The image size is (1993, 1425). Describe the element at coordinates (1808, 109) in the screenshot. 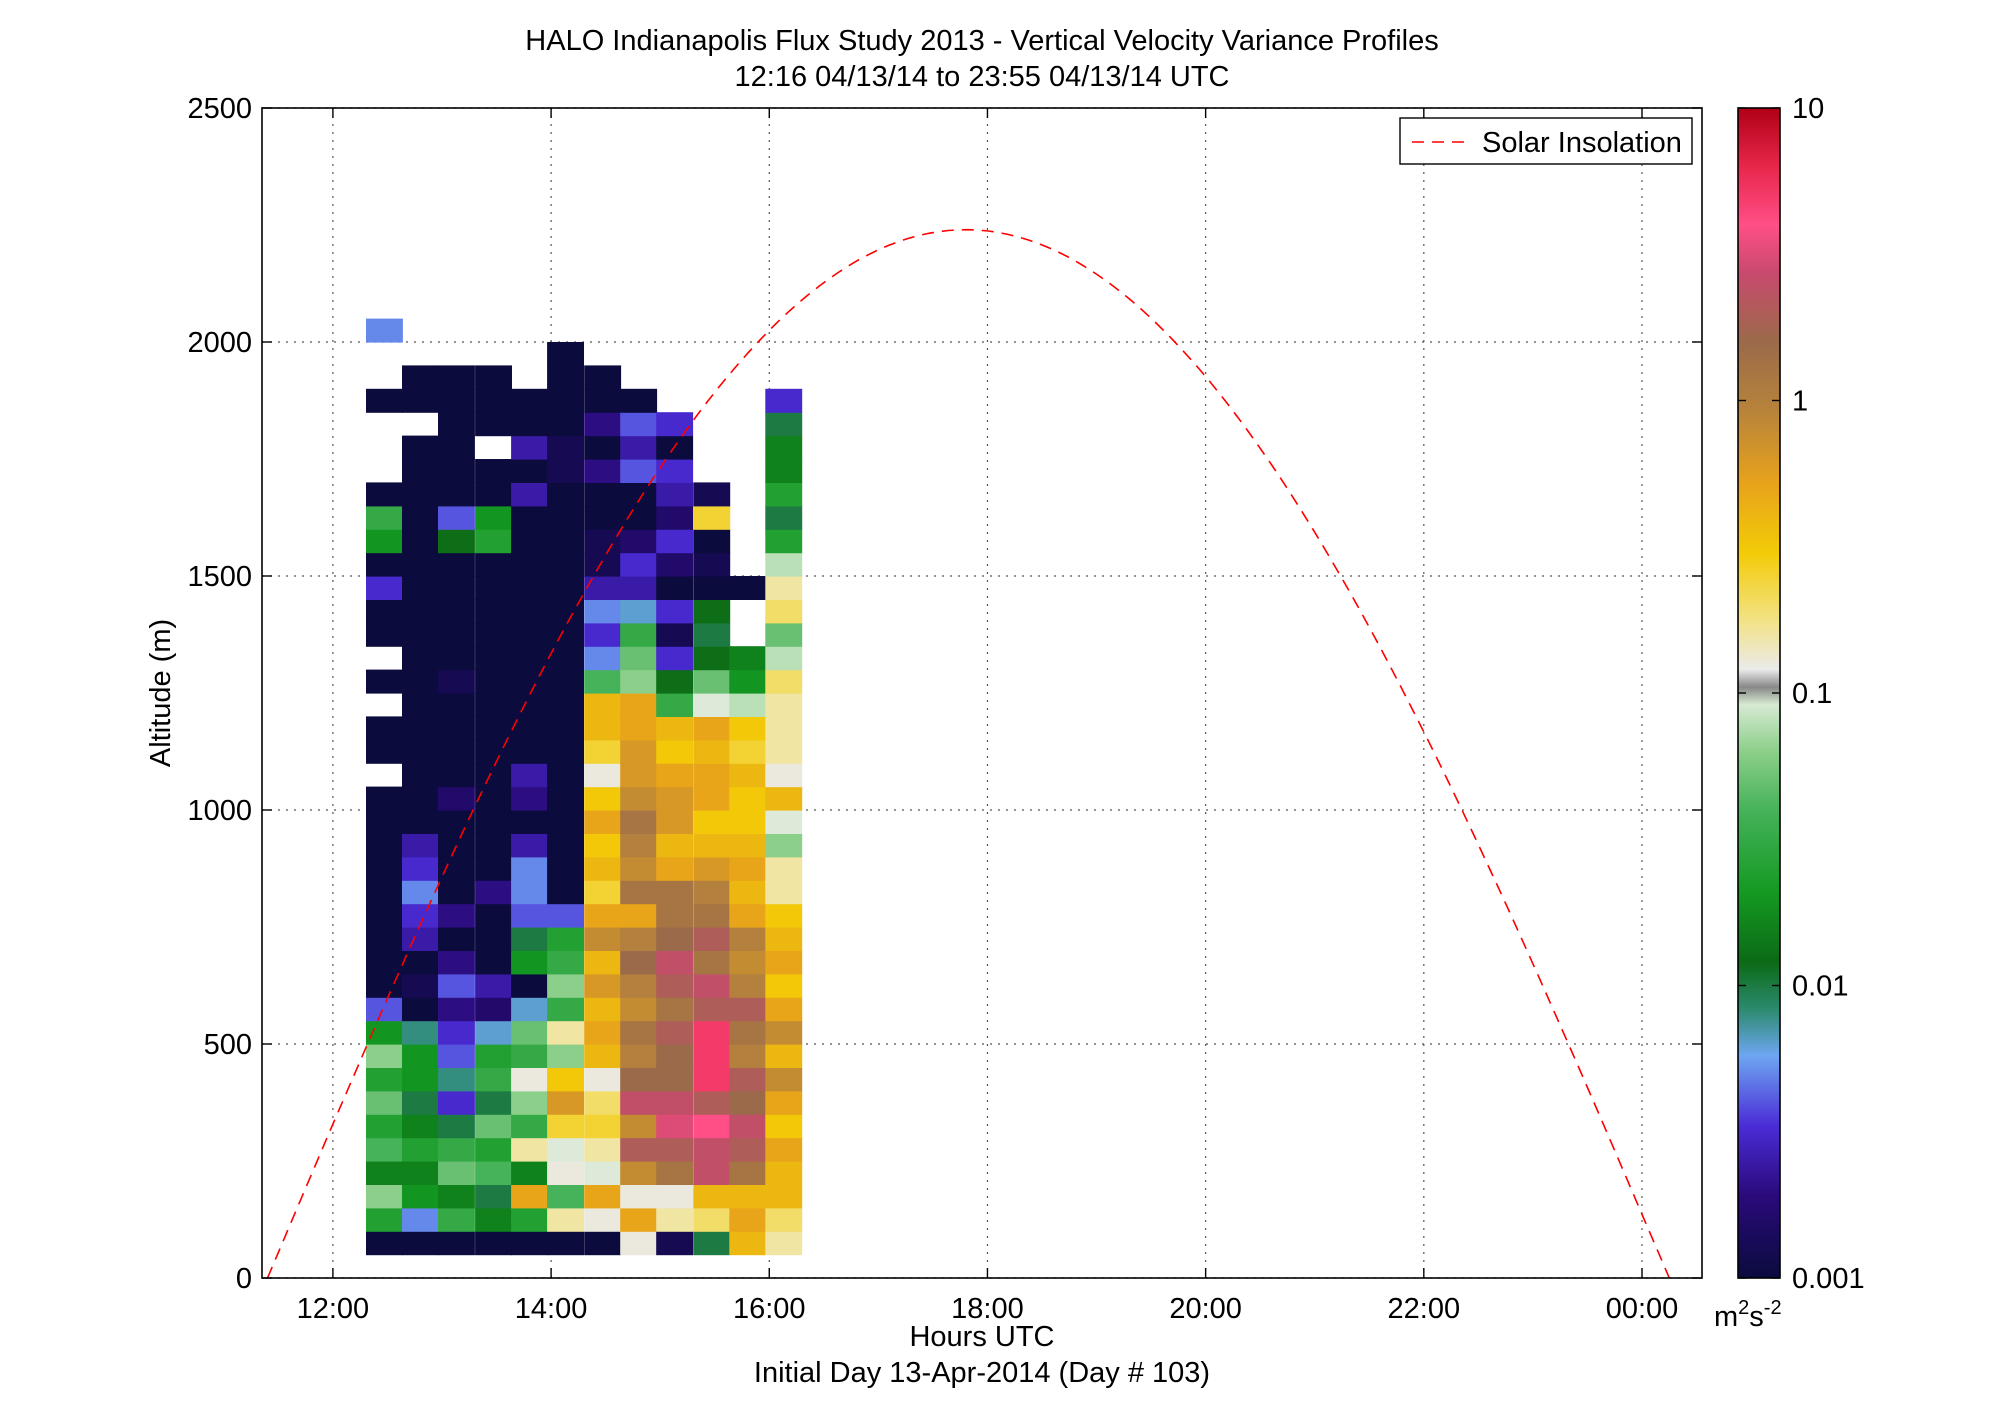

I see `colorbar-tick-label: 10` at that location.